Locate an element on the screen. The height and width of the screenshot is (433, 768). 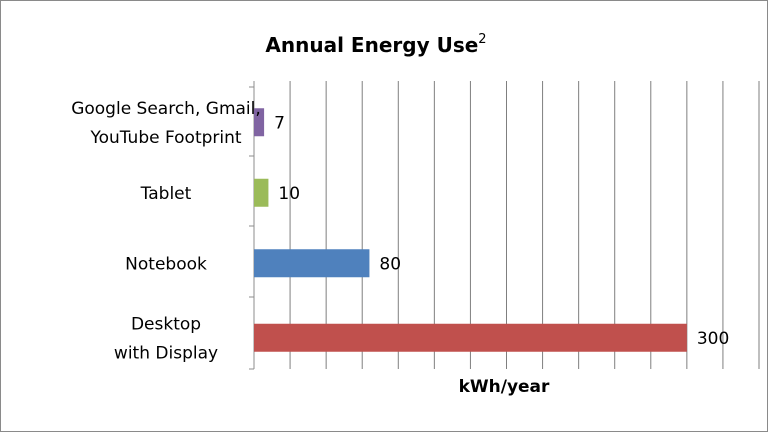
data-label: 80 is located at coordinates (390, 264).